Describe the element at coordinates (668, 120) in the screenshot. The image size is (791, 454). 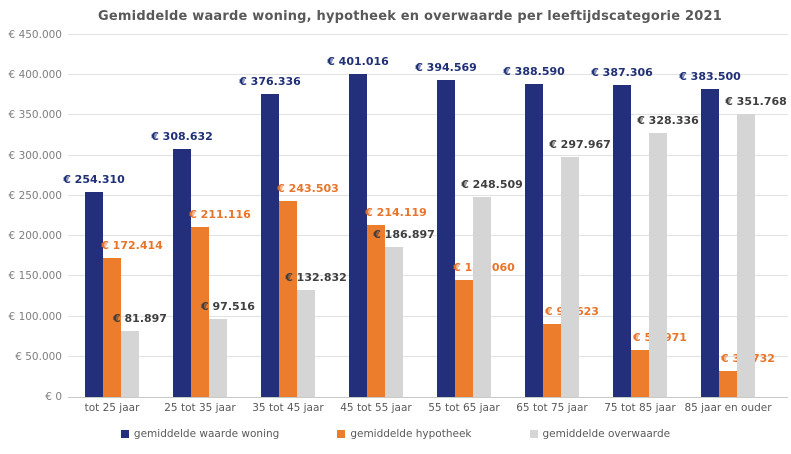
I see `bar-label-overwaarde-6: € 328.336` at that location.